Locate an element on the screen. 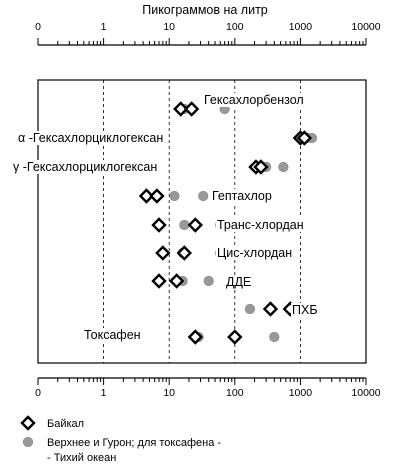 Image resolution: width=404 pixels, height=475 pixels. bottom-tick-label: 10 is located at coordinates (169, 393).